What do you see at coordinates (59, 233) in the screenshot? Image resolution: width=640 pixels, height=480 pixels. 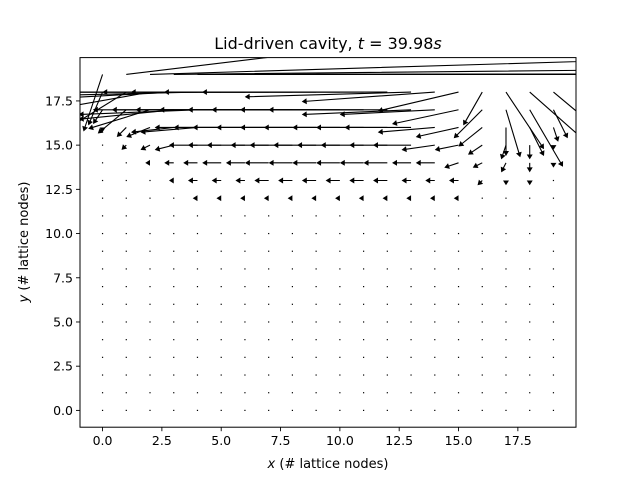 I see `y-tick-label: 10.0` at bounding box center [59, 233].